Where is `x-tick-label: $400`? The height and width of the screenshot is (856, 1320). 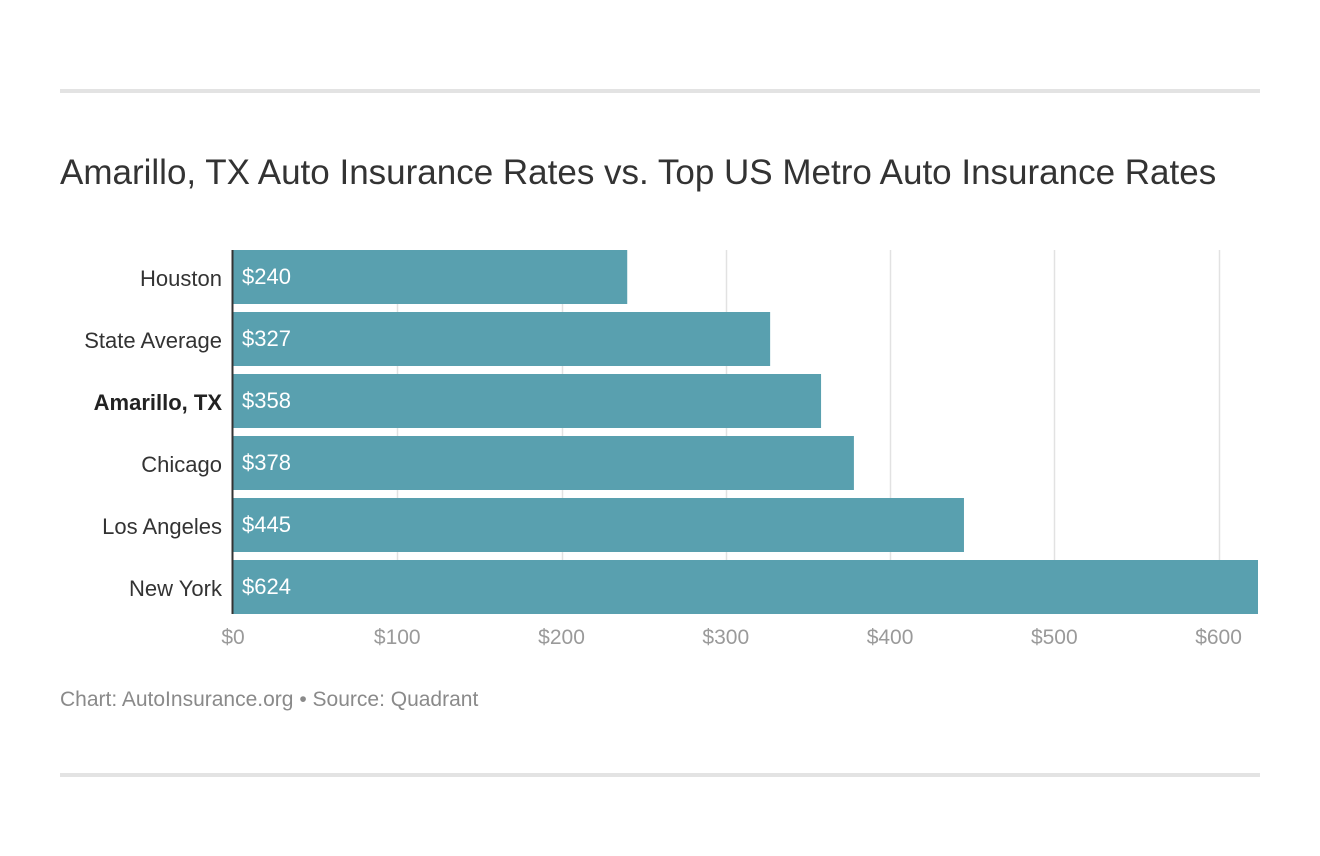
x-tick-label: $400 is located at coordinates (890, 637).